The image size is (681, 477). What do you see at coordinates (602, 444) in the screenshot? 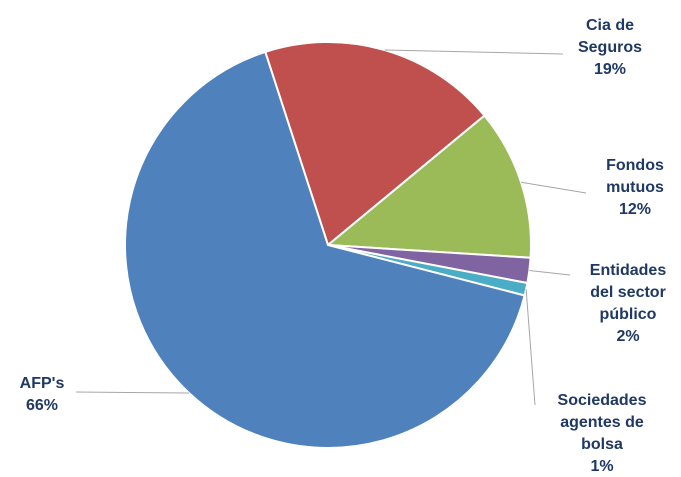
I see `slice-name-line: bolsa` at bounding box center [602, 444].